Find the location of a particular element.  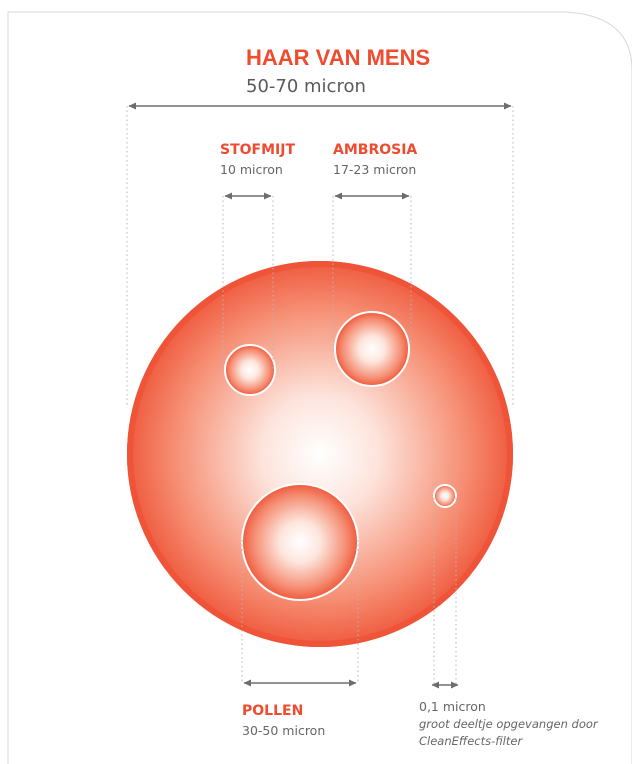

pollen-circle is located at coordinates (300, 542).